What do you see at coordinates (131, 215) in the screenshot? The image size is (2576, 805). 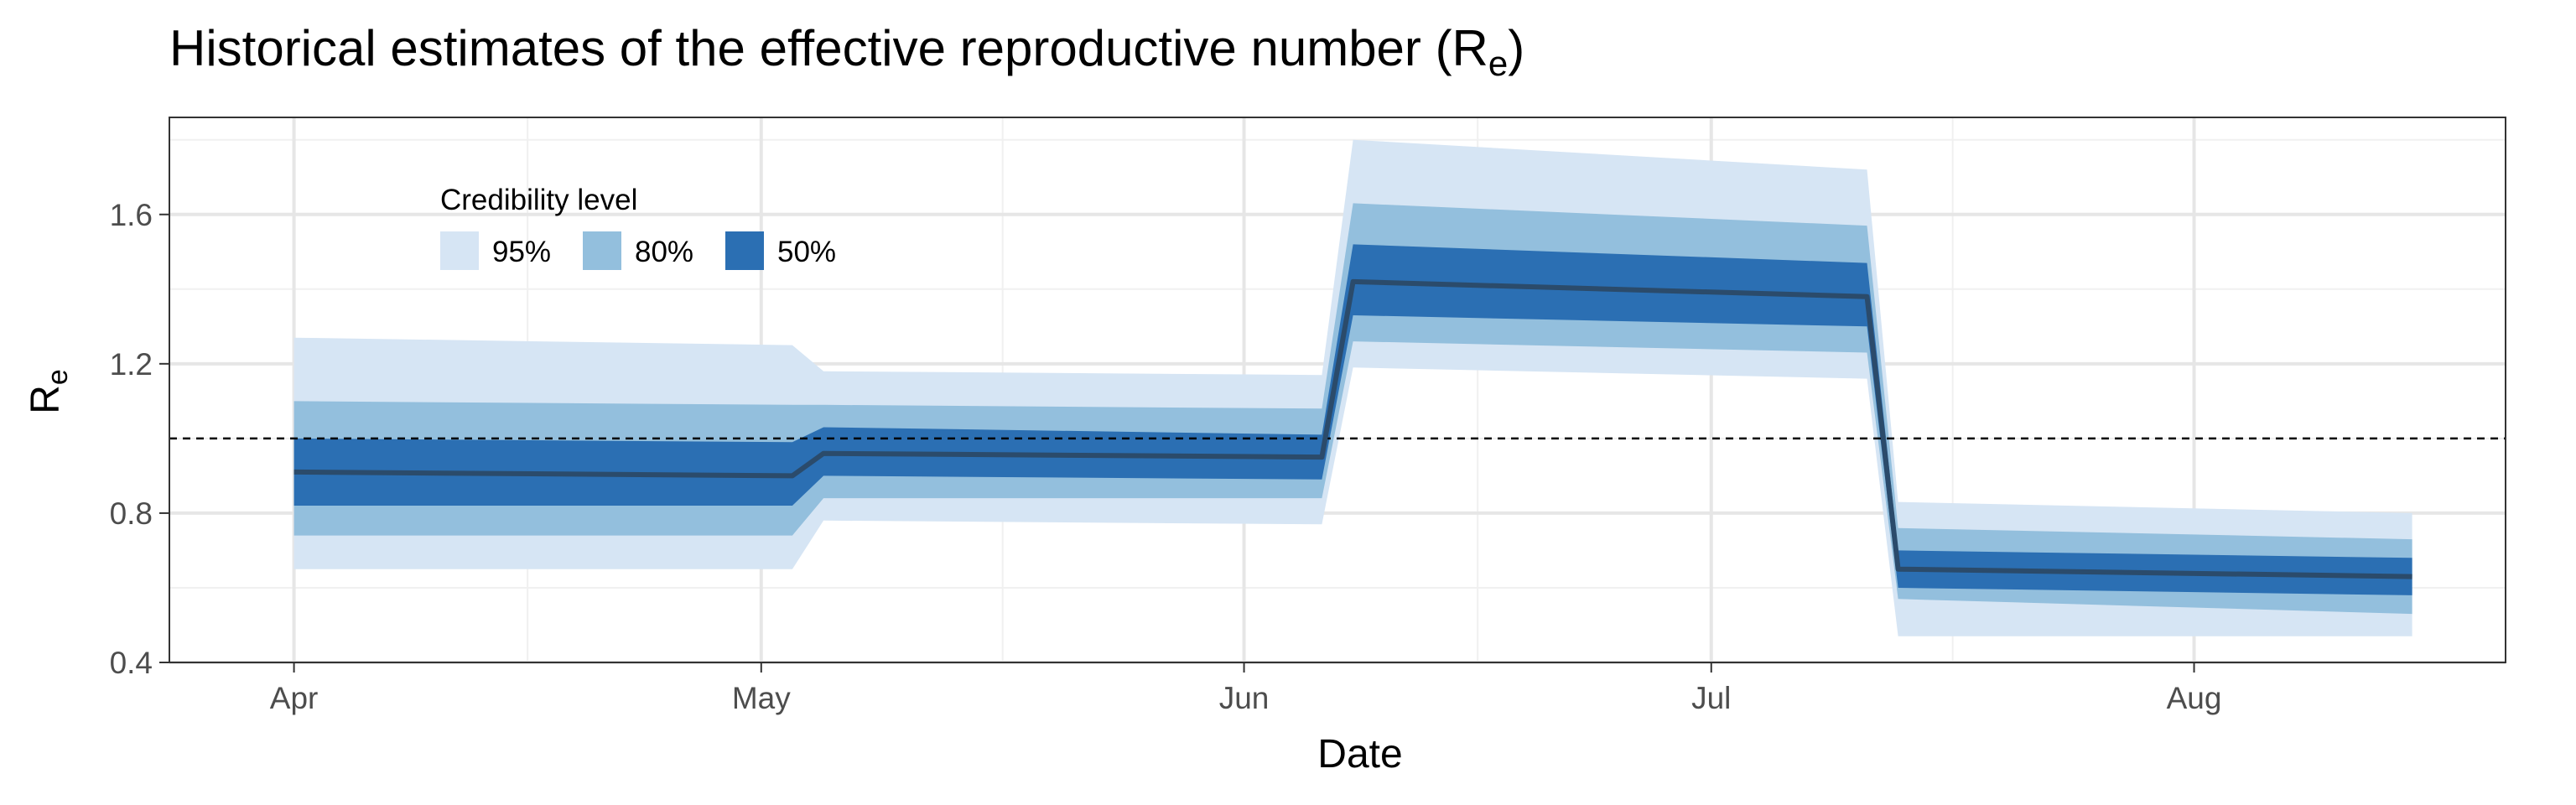 I see `y-tick-label: 1.6` at bounding box center [131, 215].